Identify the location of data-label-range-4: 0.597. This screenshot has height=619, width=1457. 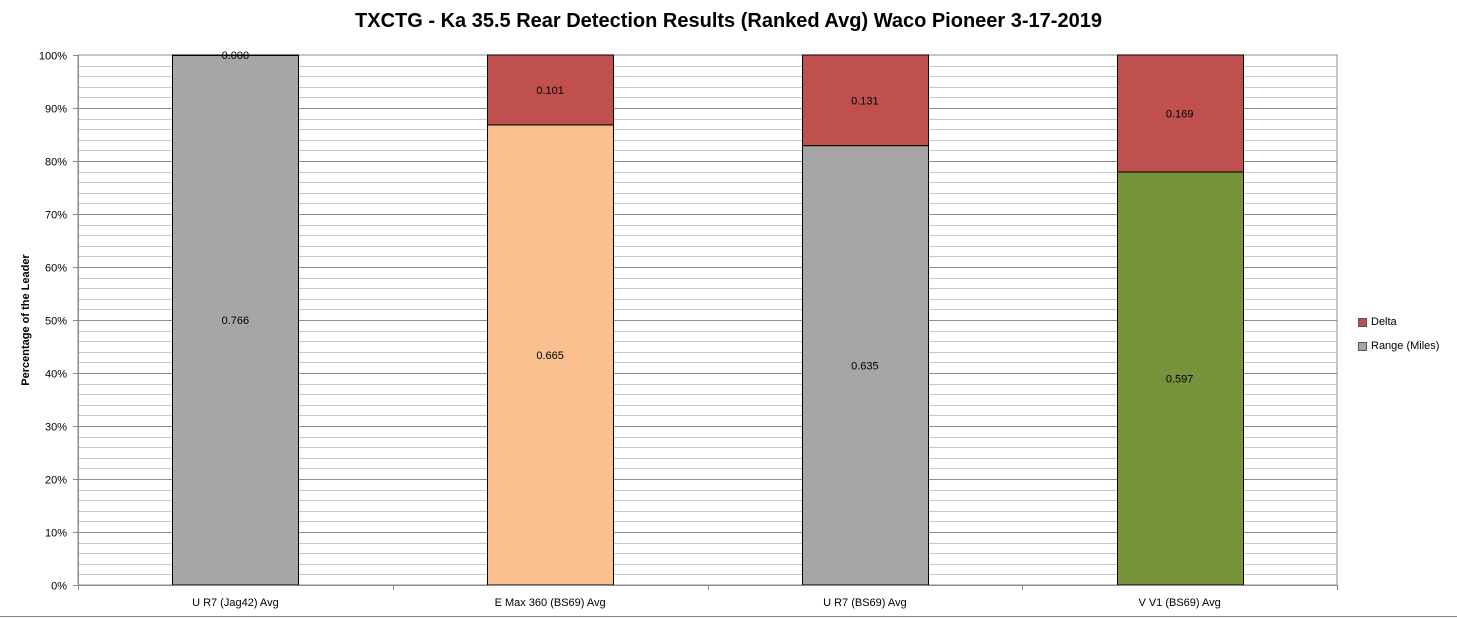
(1180, 379).